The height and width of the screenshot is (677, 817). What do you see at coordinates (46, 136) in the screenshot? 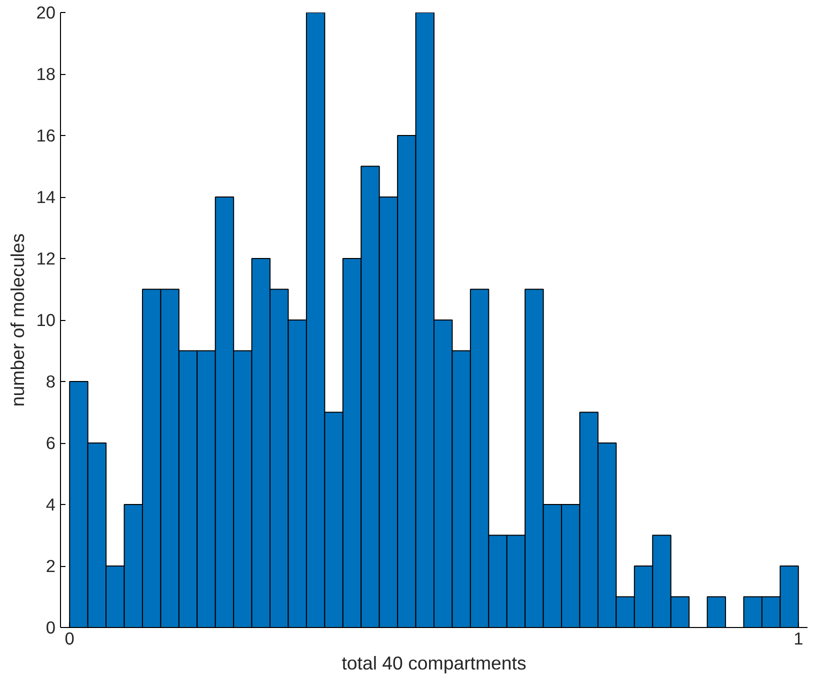
I see `y-tick-label: 16` at bounding box center [46, 136].